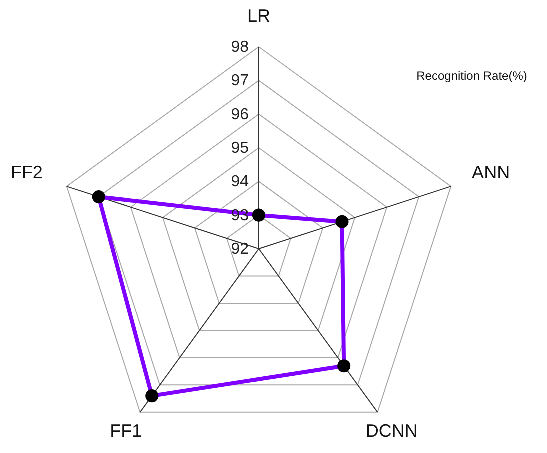 The height and width of the screenshot is (453, 547). I want to click on y-tick-label: 95, so click(240, 148).